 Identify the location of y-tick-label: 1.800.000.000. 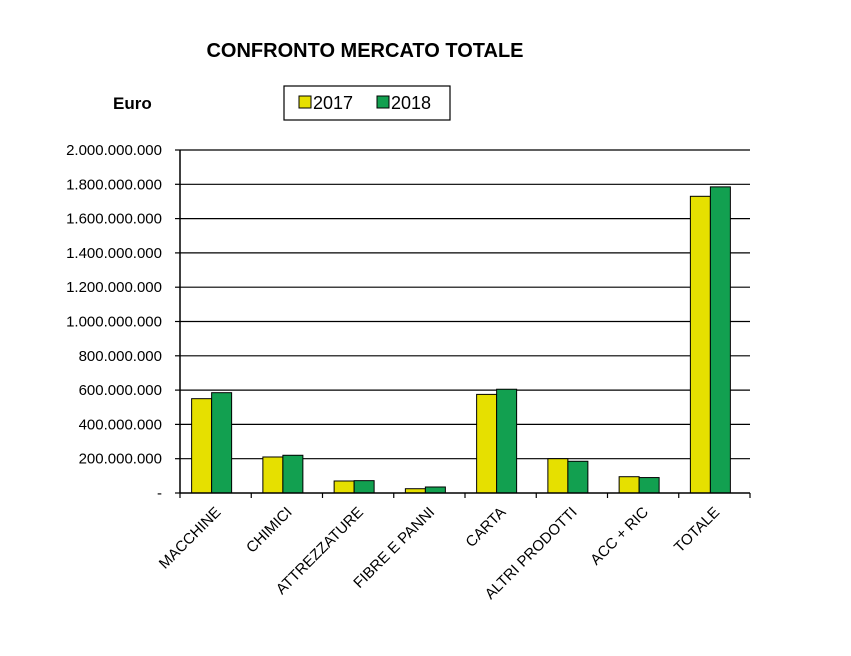
(114, 184).